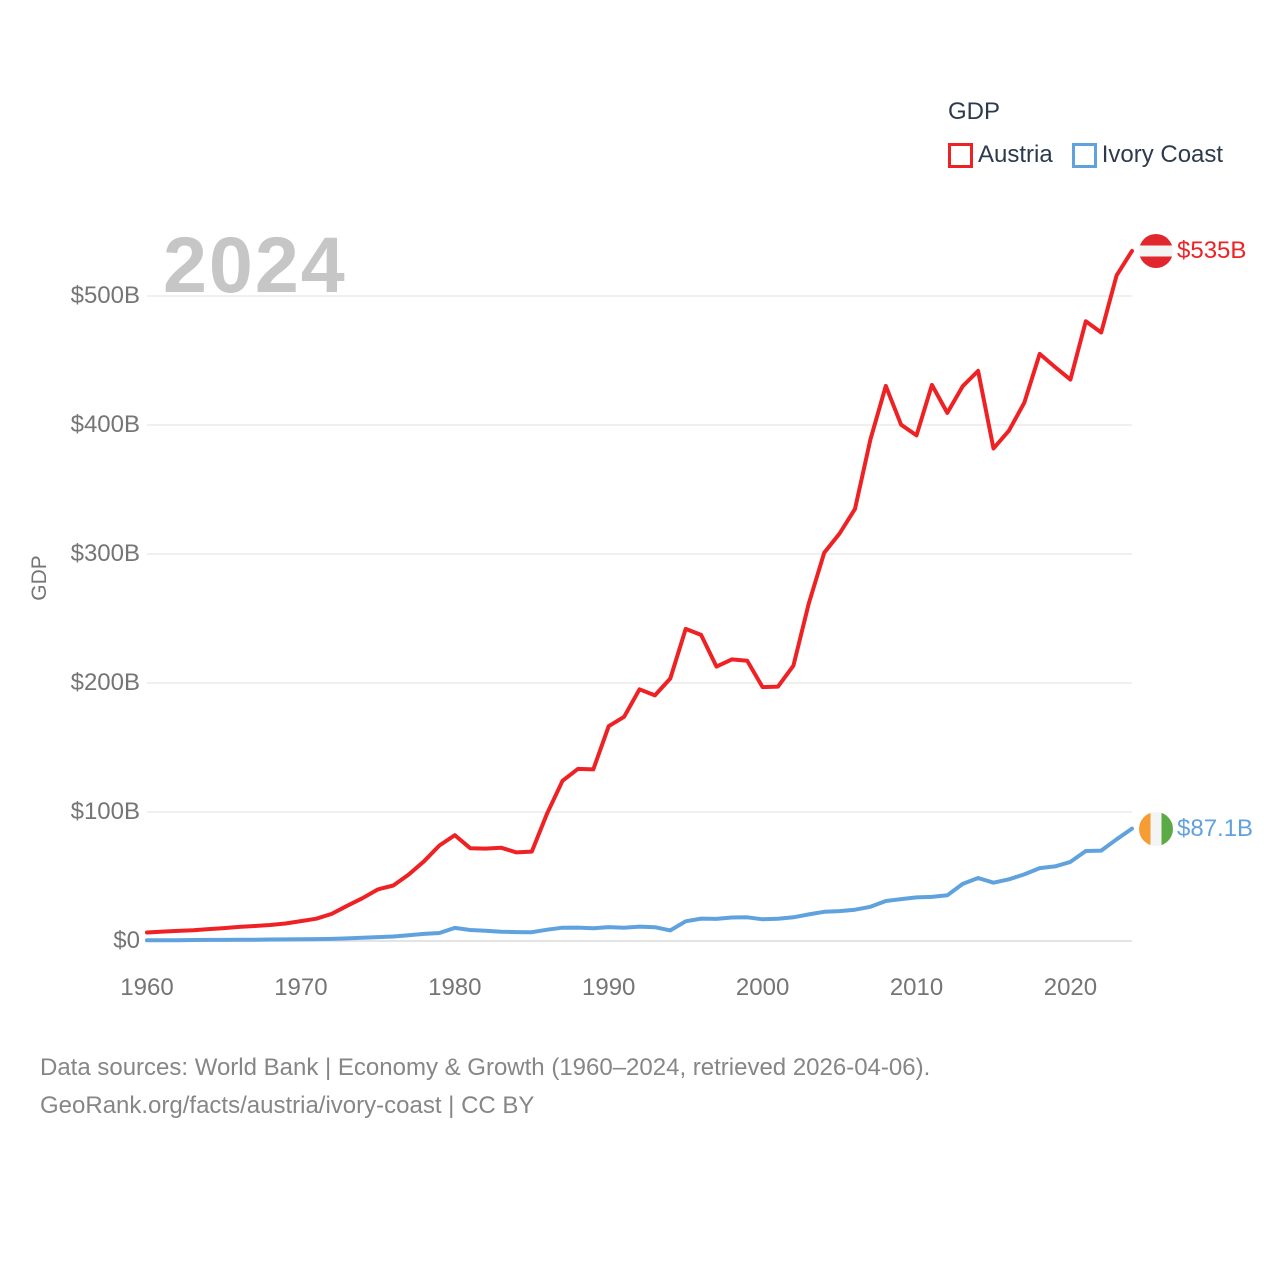  I want to click on austria-flag-icon, so click(1156, 250).